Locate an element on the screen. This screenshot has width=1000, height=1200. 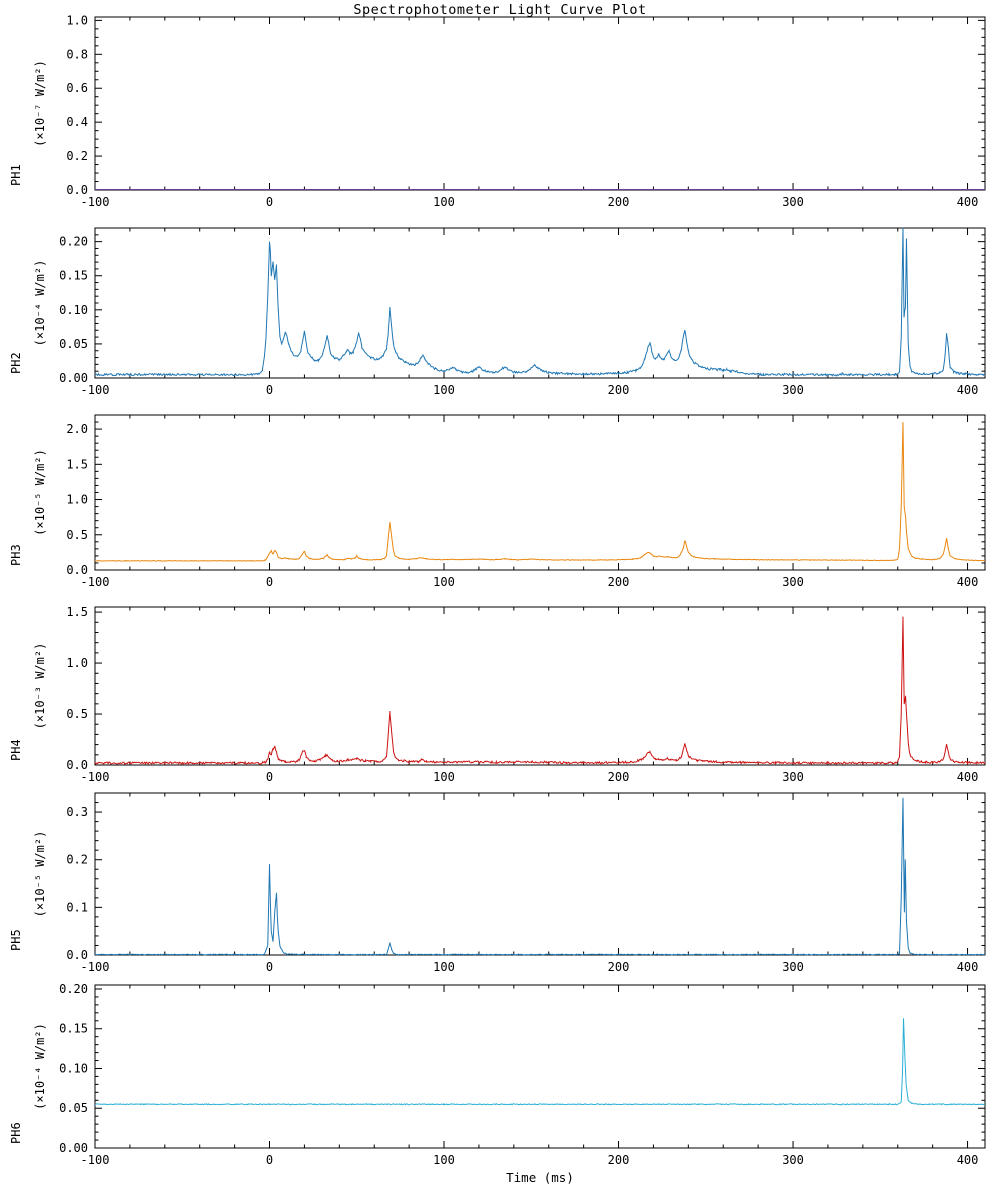
series-line-PH3 is located at coordinates (540, 492).